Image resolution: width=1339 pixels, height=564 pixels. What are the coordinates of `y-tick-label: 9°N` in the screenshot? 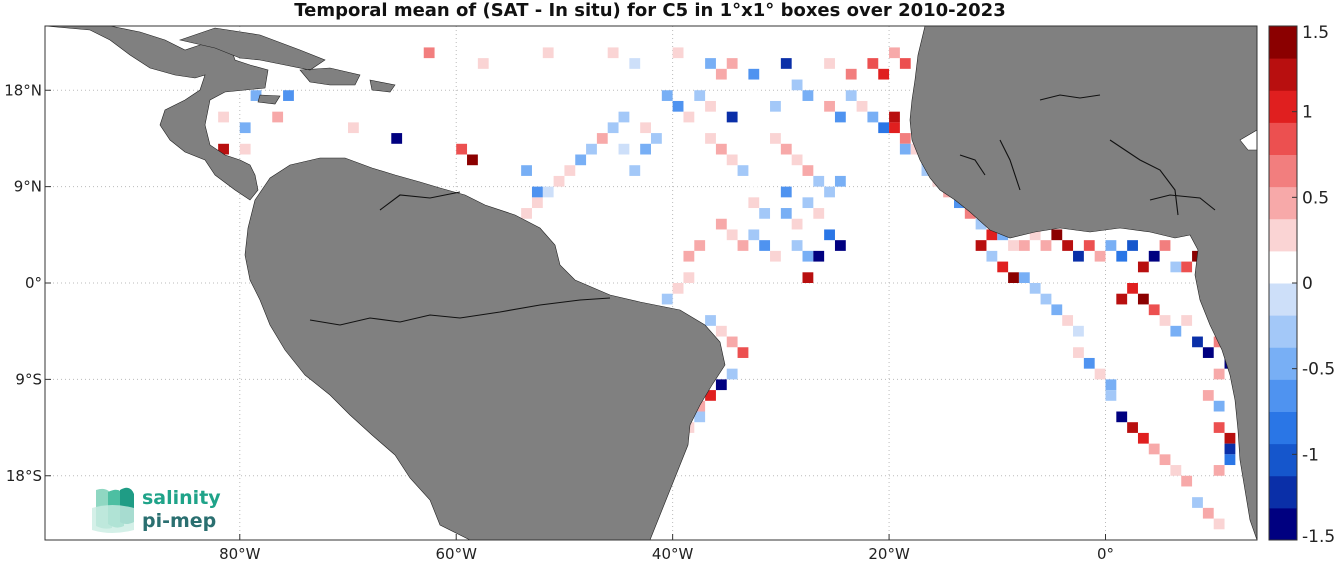 It's located at (28, 187).